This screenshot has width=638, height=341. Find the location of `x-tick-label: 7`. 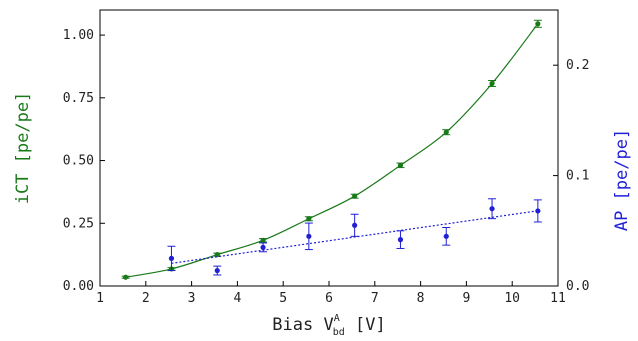

x-tick-label: 7 is located at coordinates (375, 298).